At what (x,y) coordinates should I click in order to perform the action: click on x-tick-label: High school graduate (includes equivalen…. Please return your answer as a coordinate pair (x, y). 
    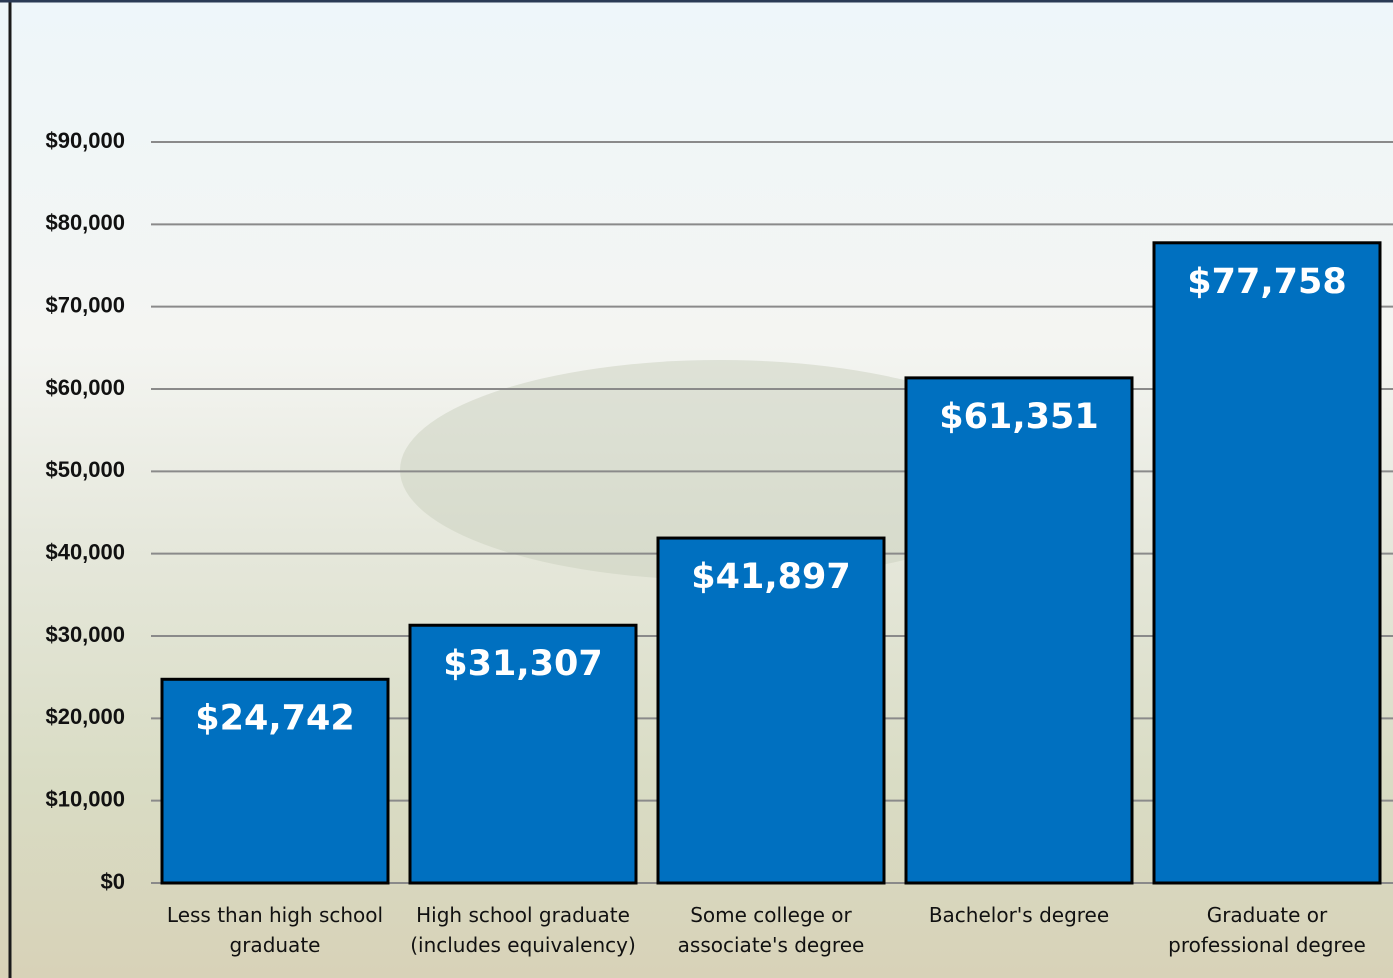
    Looking at the image, I should click on (523, 930).